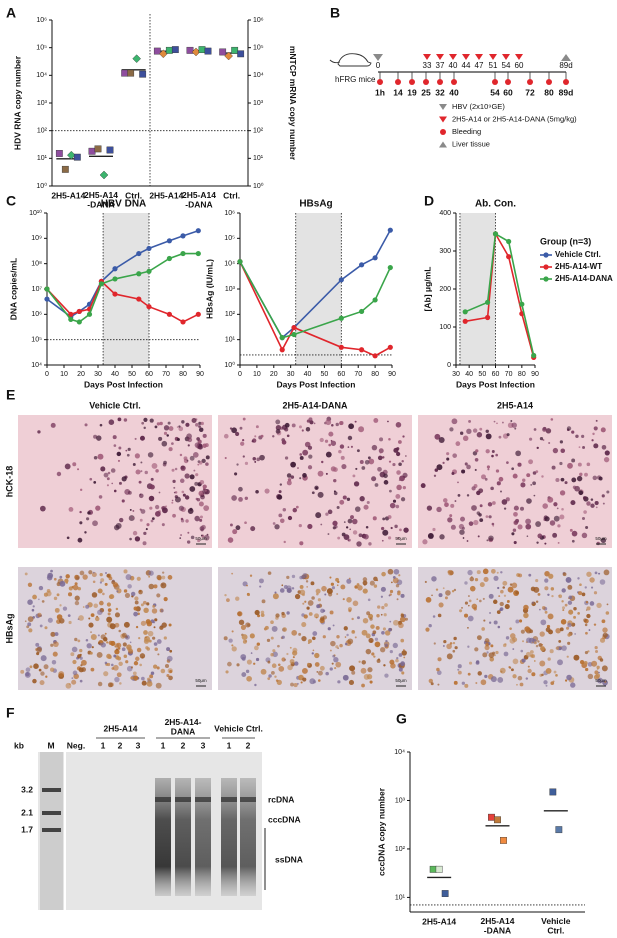 This screenshot has height=938, width=617. Describe the element at coordinates (11, 201) in the screenshot. I see `panel-label: C` at that location.